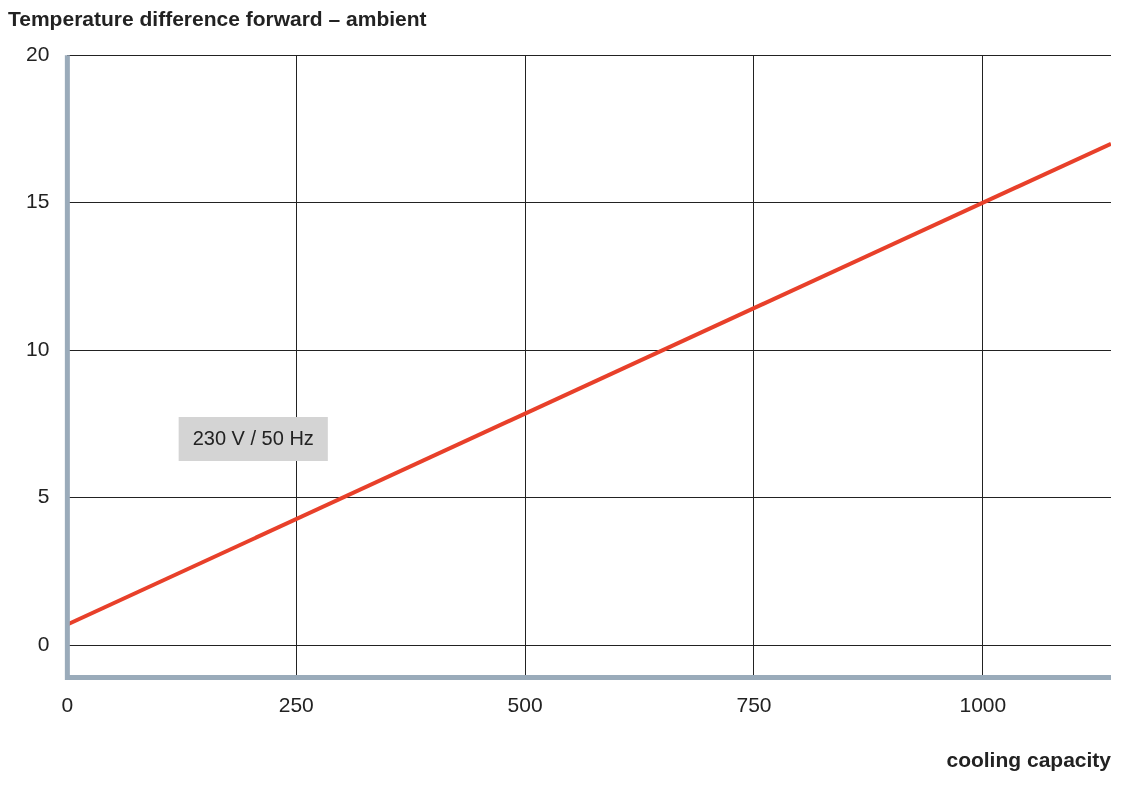 This screenshot has height=786, width=1127. I want to click on text: 230 V / 50 Hz, so click(253, 437).